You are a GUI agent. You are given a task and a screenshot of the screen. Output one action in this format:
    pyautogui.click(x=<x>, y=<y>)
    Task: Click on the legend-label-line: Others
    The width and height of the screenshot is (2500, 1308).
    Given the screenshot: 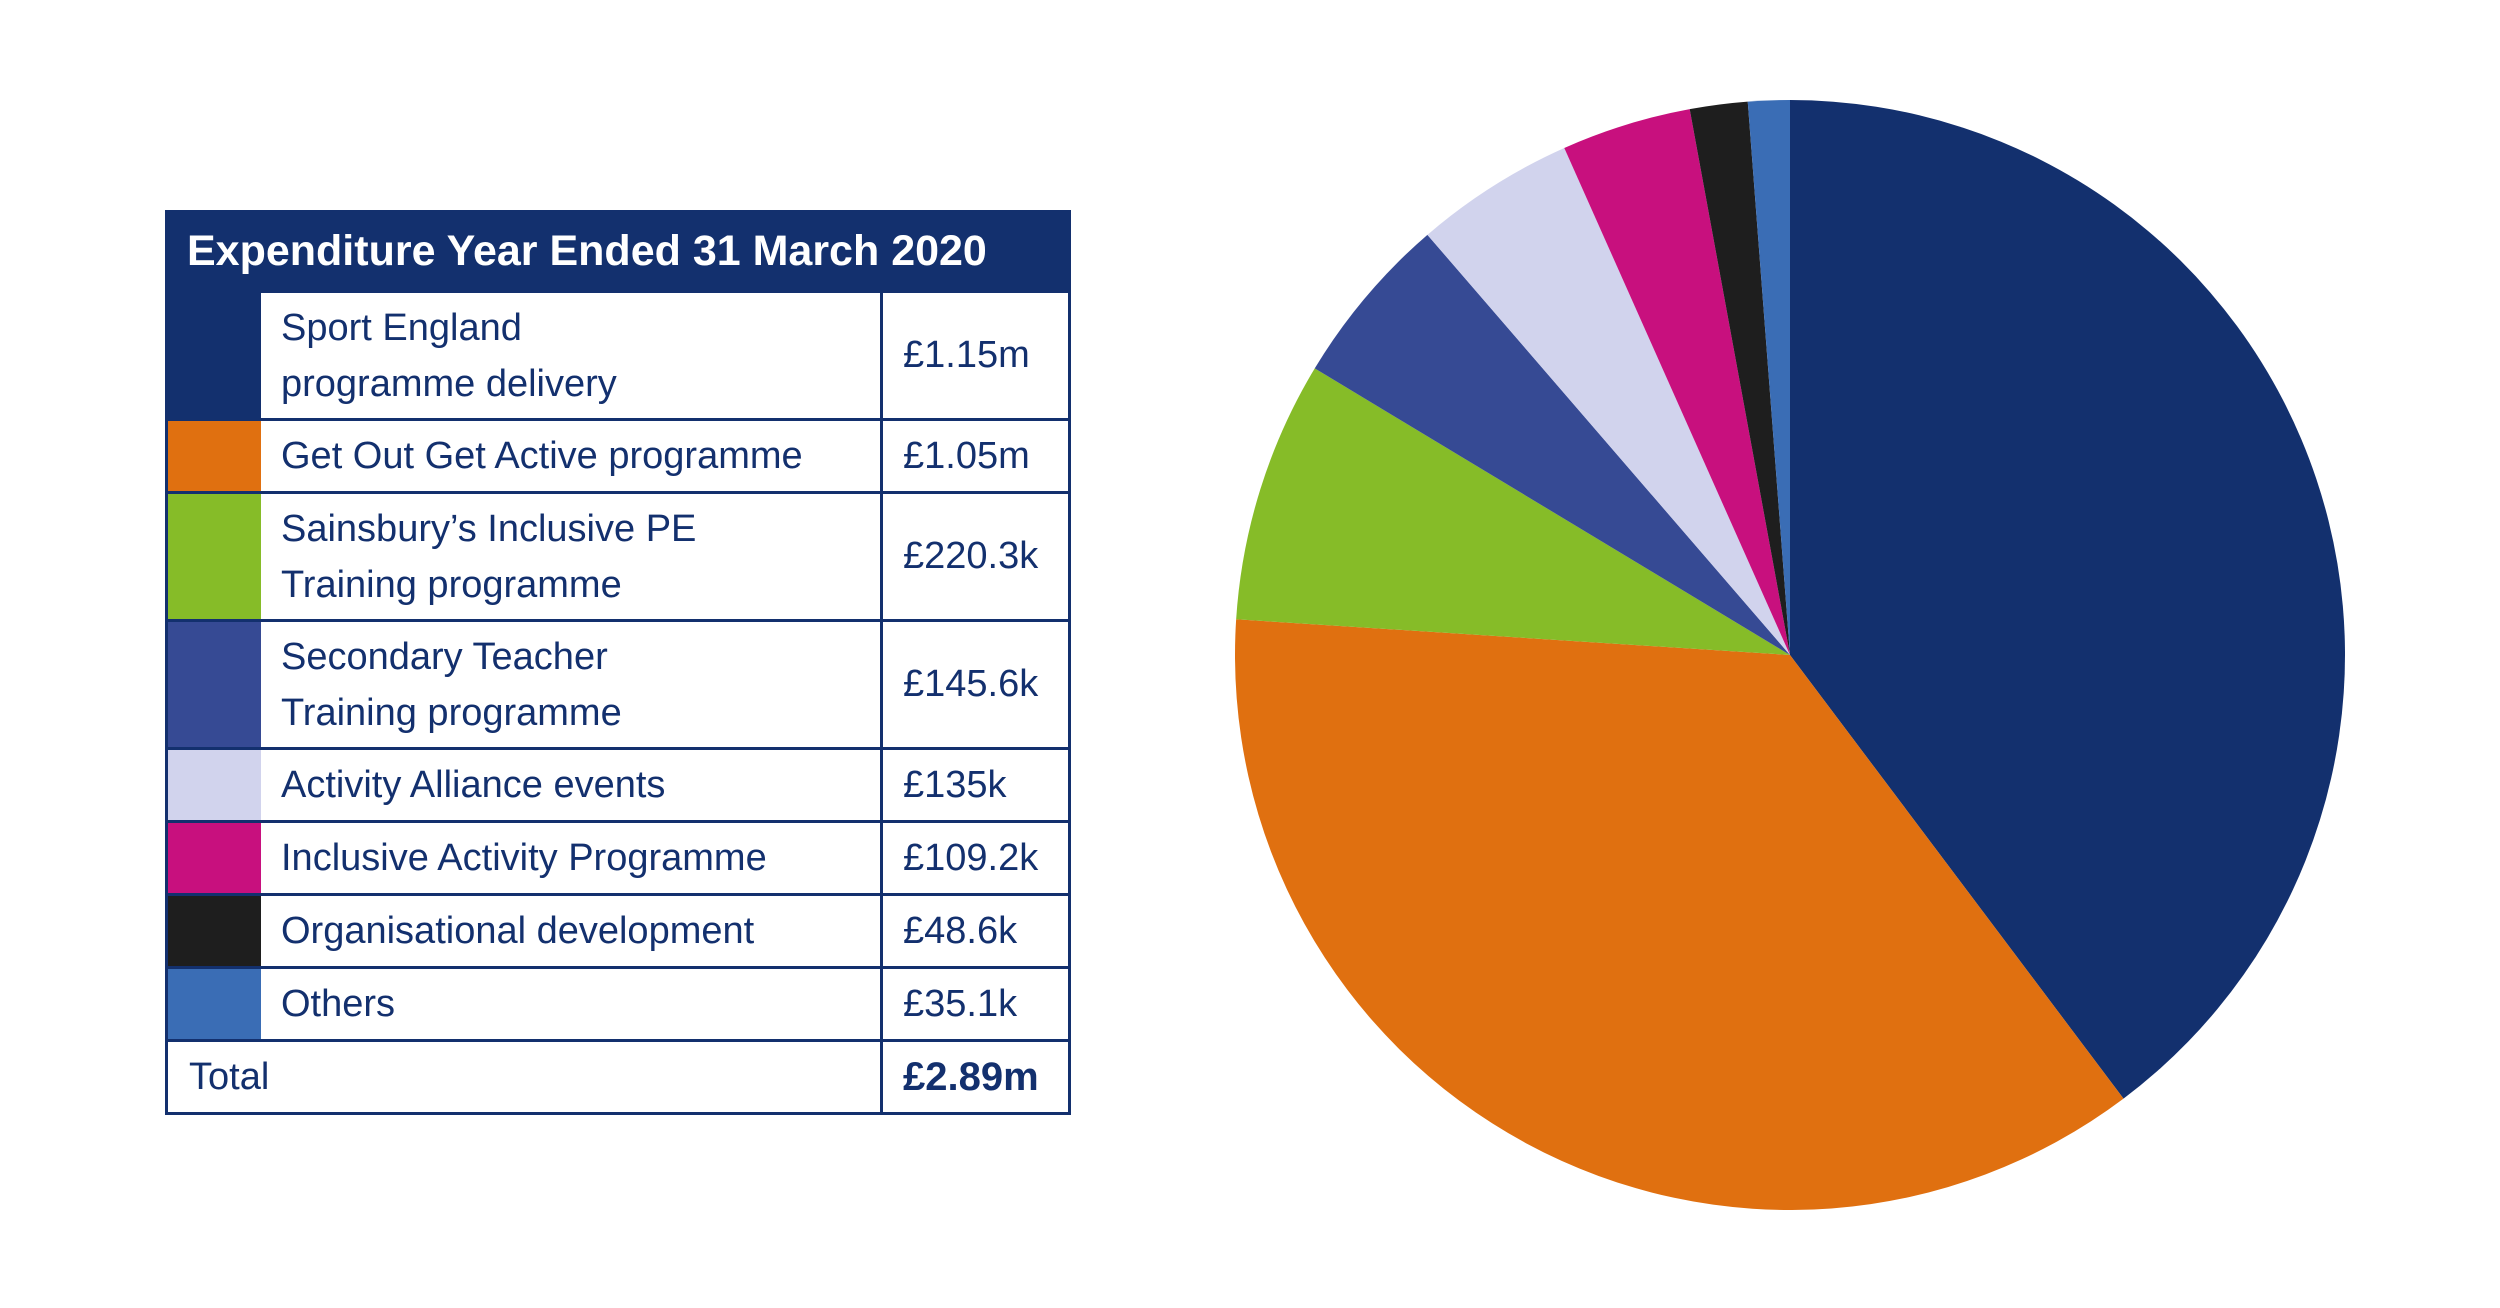 What is the action you would take?
    pyautogui.click(x=338, y=1004)
    